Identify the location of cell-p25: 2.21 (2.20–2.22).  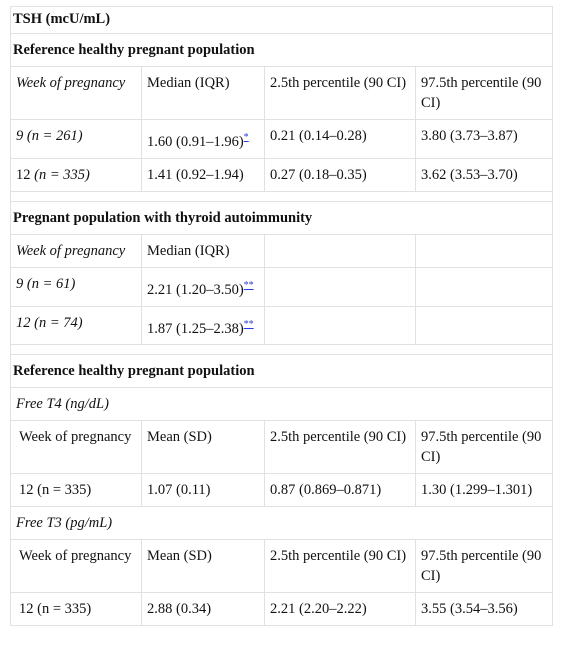
(340, 609).